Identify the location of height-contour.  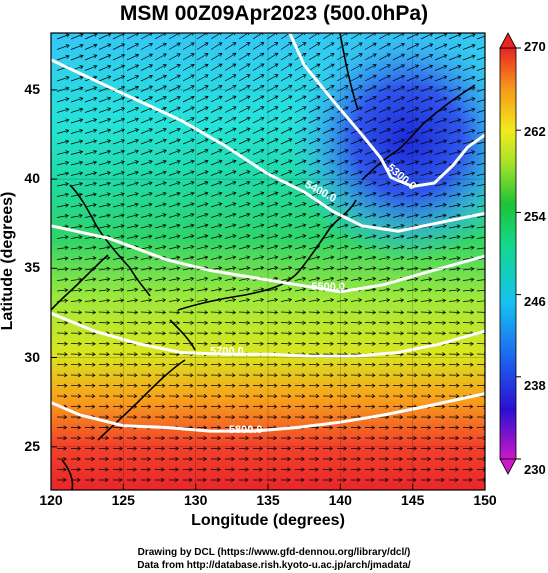
(268, 259).